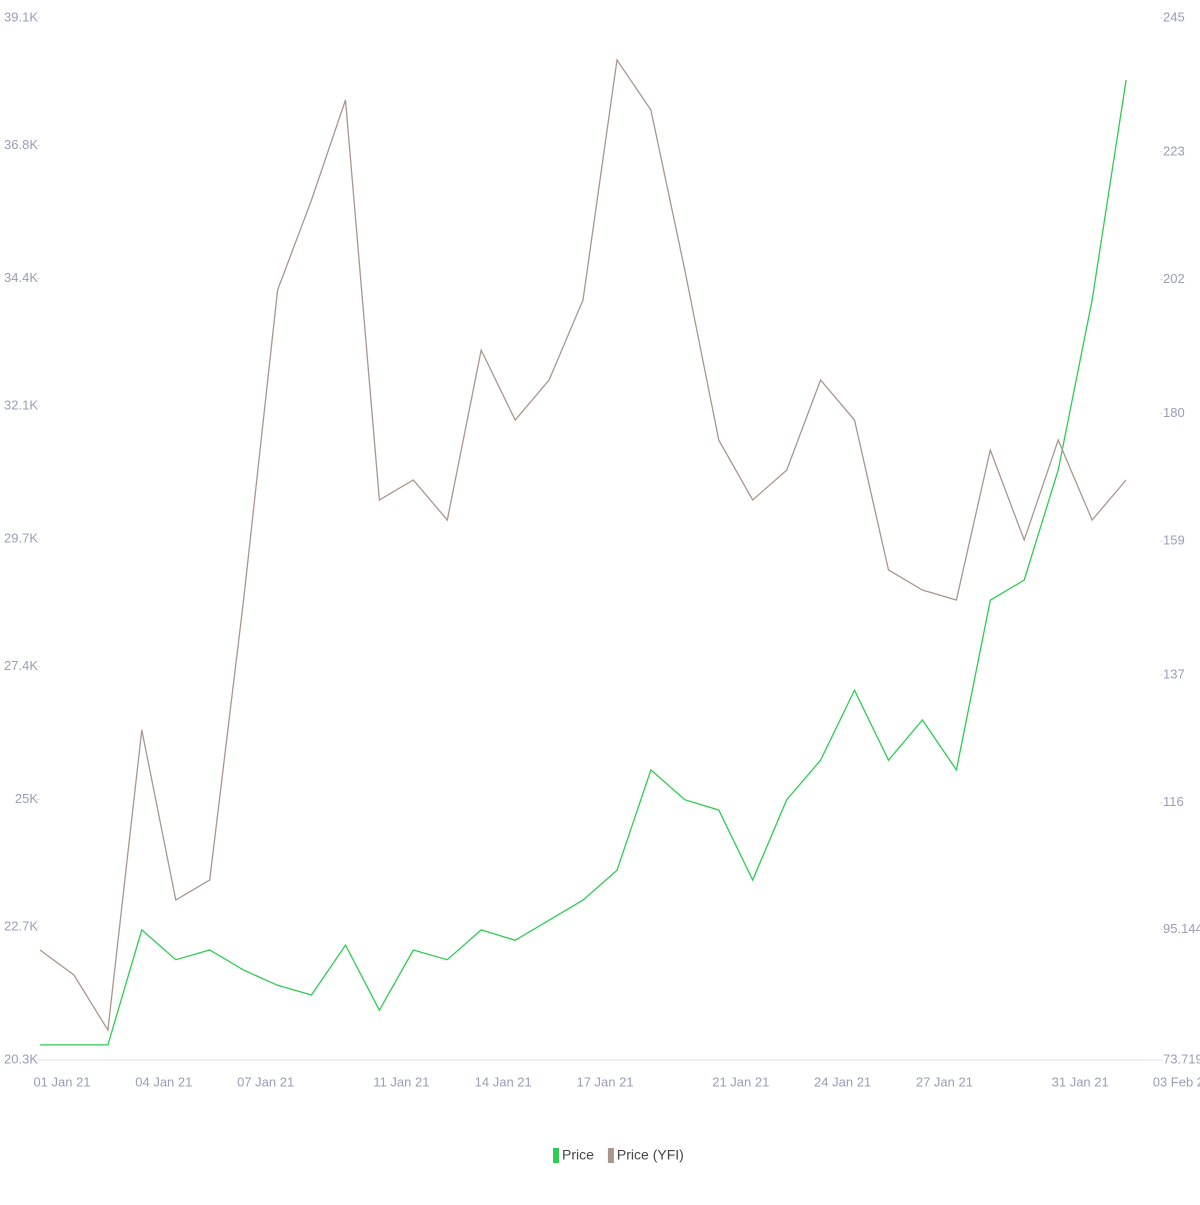 The height and width of the screenshot is (1205, 1200). I want to click on x-tick-label: 27 Jan 21, so click(944, 1081).